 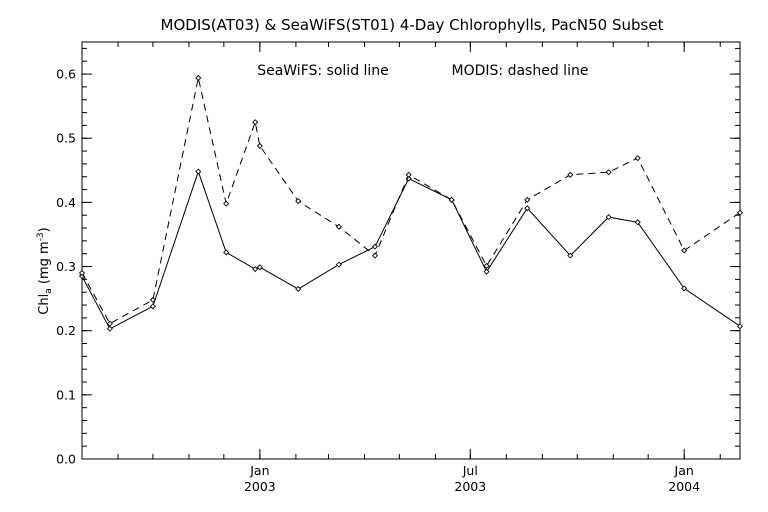 I want to click on y-tick-label: 0.6, so click(x=66, y=74).